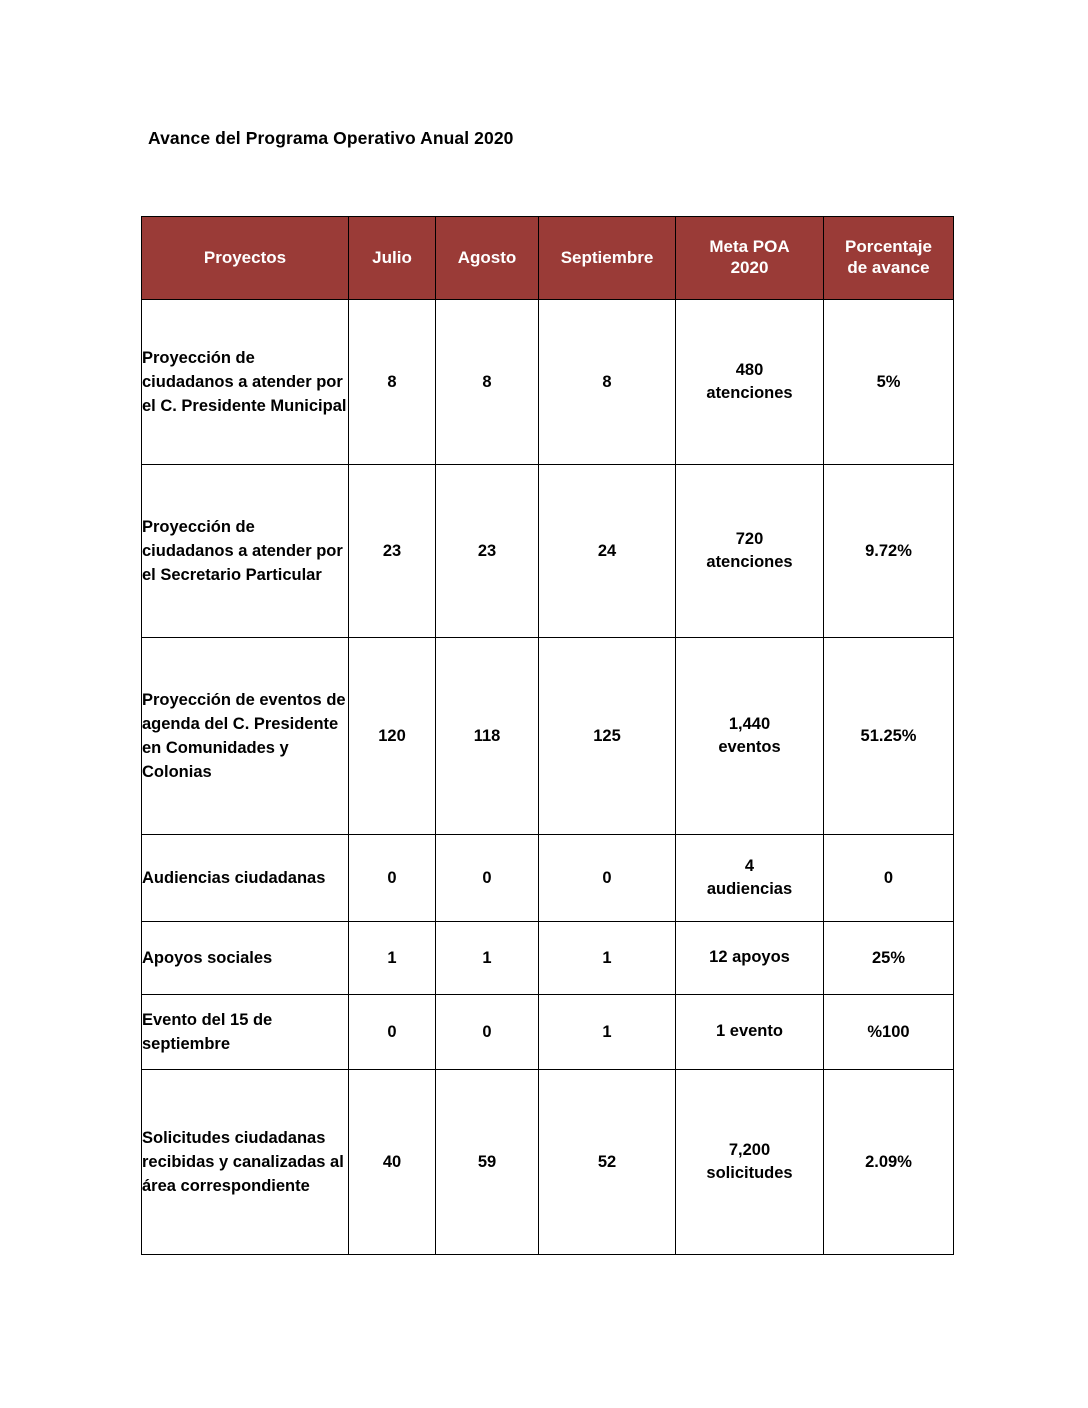 The height and width of the screenshot is (1408, 1088). Describe the element at coordinates (331, 138) in the screenshot. I see `page-title: Avance del Programa Operativo Anual 2020` at that location.